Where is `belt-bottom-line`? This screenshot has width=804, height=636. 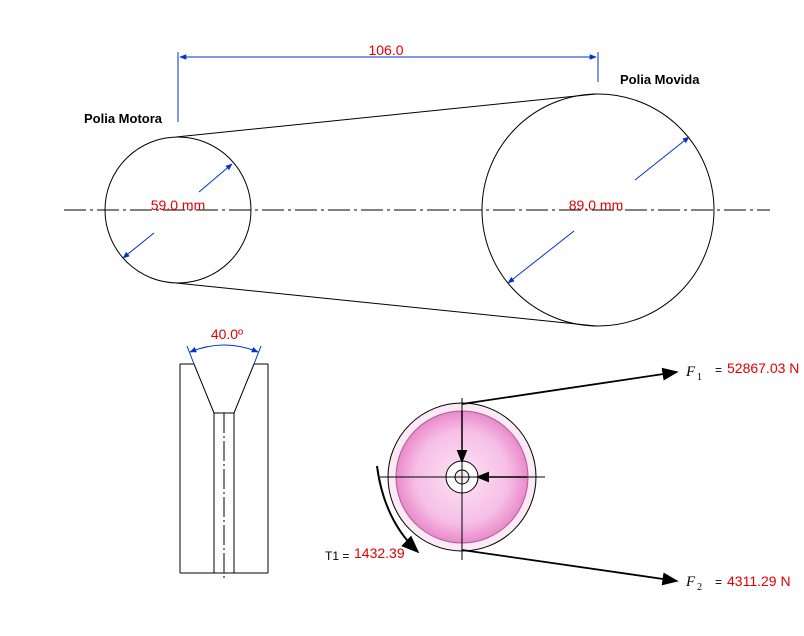 belt-bottom-line is located at coordinates (386, 304).